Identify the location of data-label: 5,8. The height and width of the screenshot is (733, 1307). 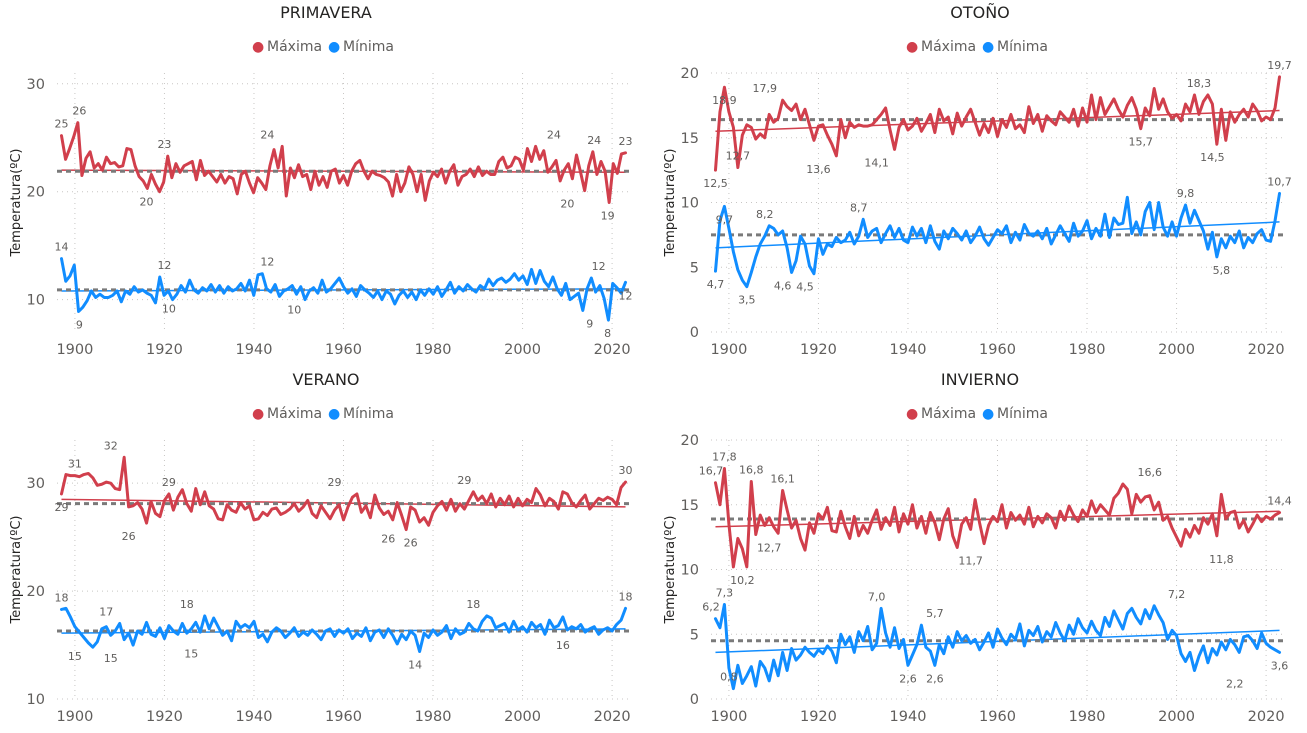
(1222, 270).